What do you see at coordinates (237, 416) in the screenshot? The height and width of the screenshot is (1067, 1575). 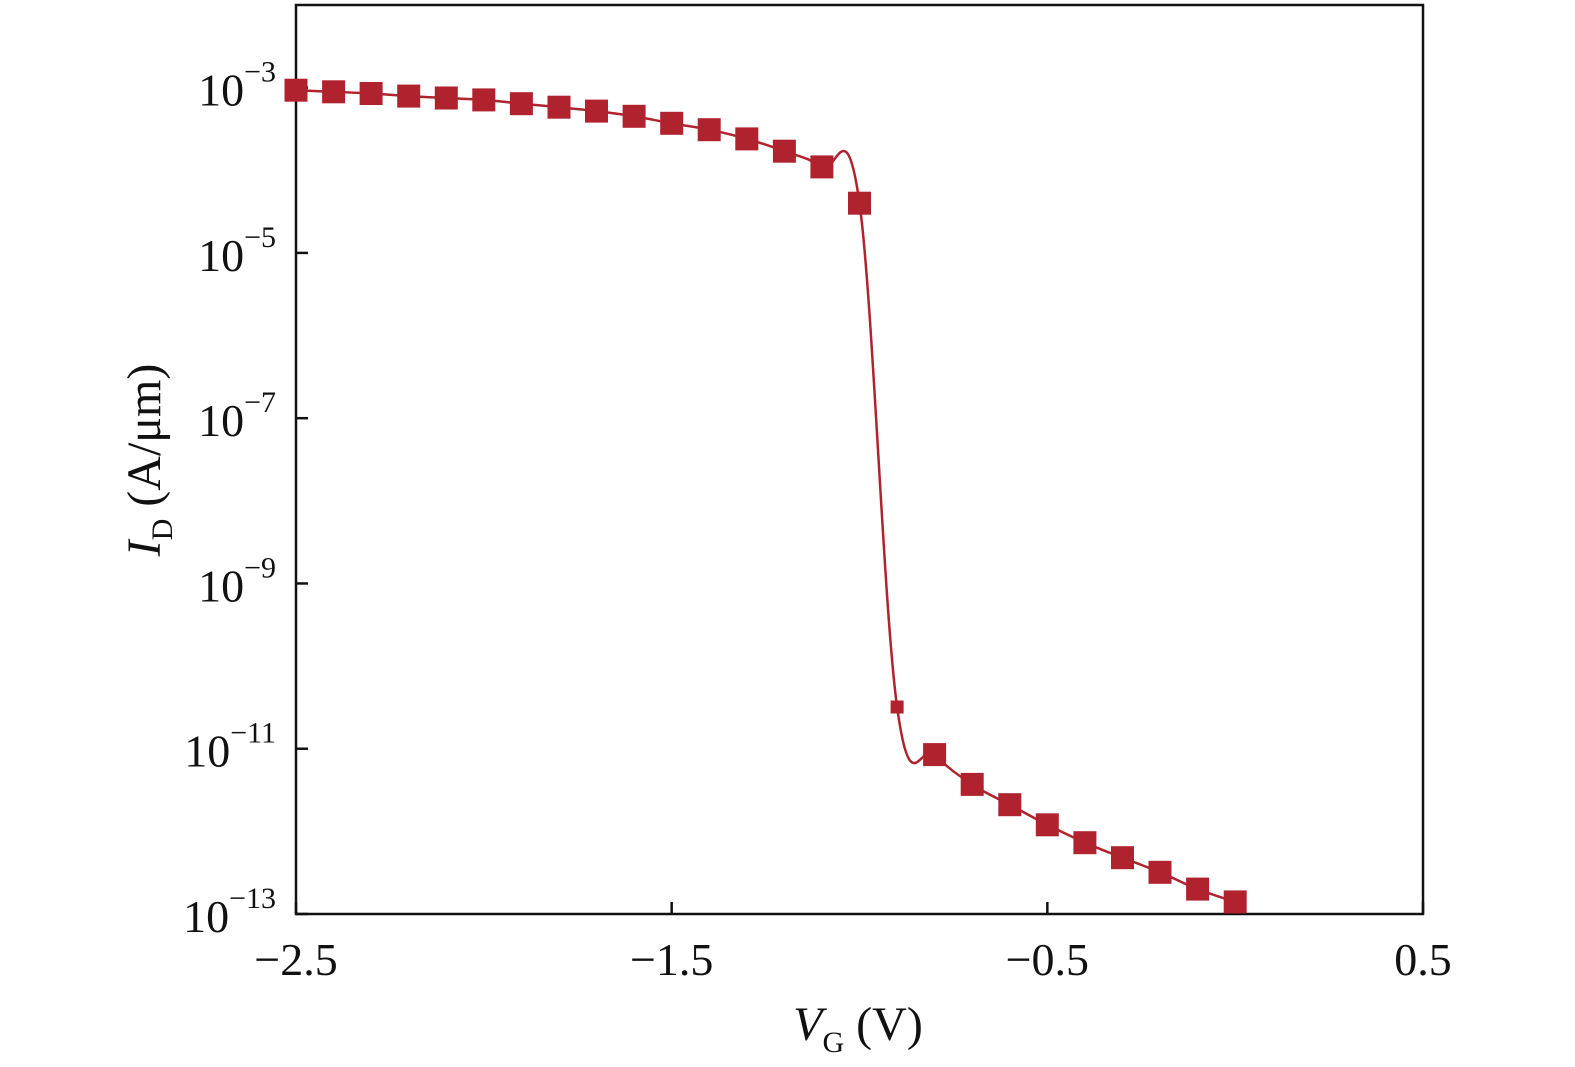 I see `y-tick-label: 10⁻⁷` at bounding box center [237, 416].